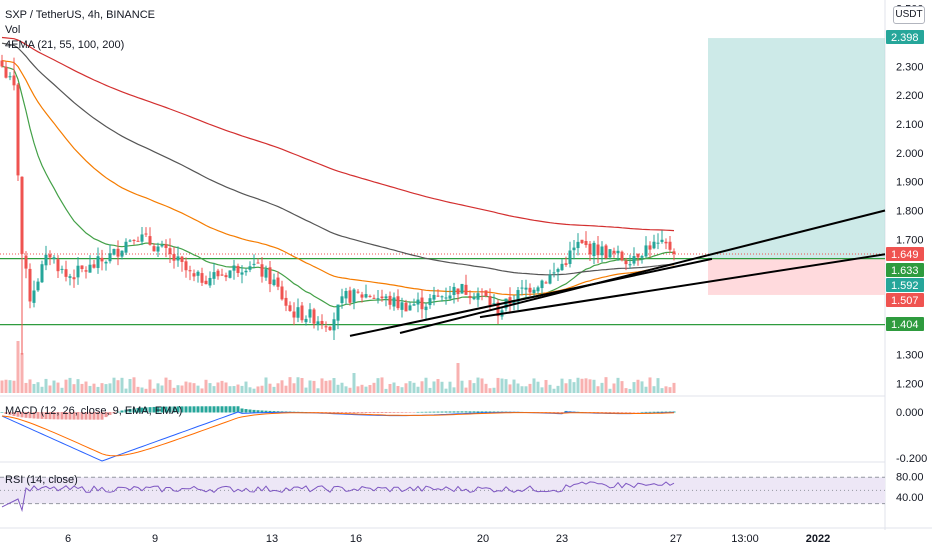 The width and height of the screenshot is (932, 555). What do you see at coordinates (13, 30) in the screenshot?
I see `volume-legend: Vol` at bounding box center [13, 30].